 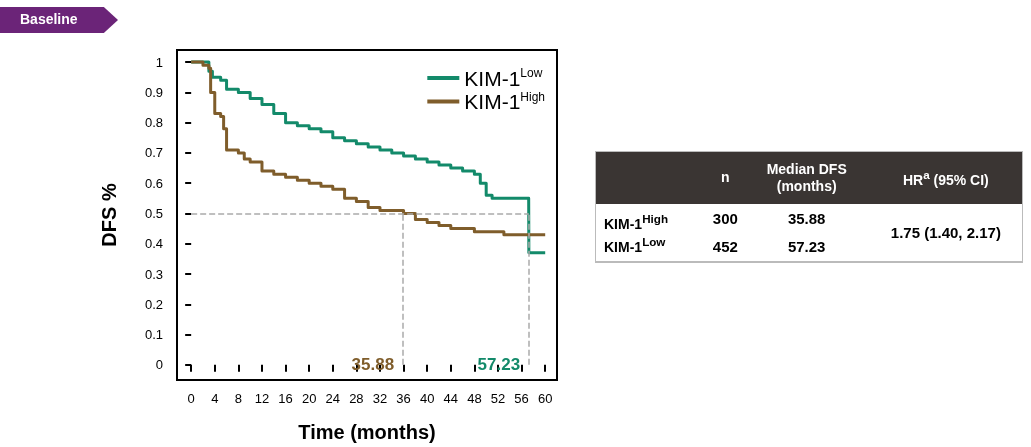 What do you see at coordinates (191, 398) in the screenshot?
I see `x-tick-label: 0` at bounding box center [191, 398].